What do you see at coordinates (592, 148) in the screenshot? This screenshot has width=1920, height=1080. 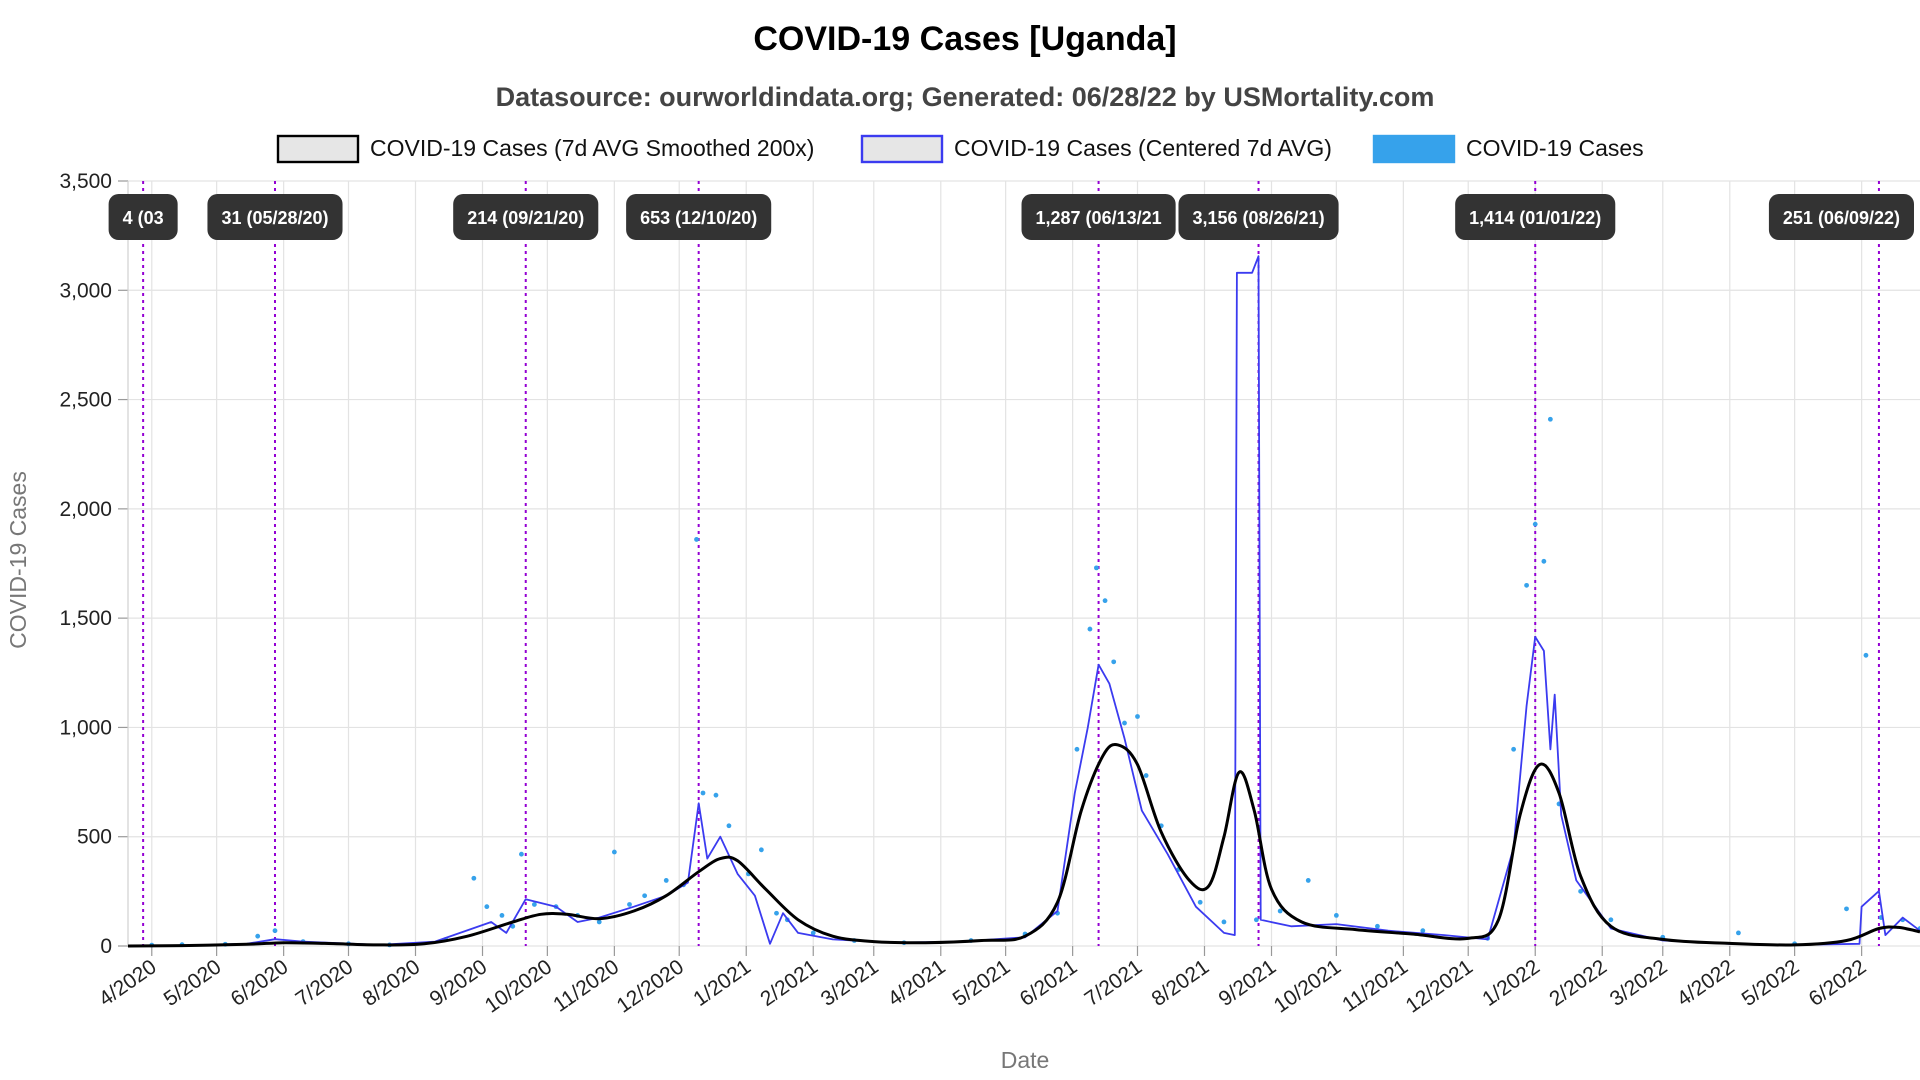 I see `legend-label: COVID-19 Cases (7d AVG Smoothed 200x)` at bounding box center [592, 148].